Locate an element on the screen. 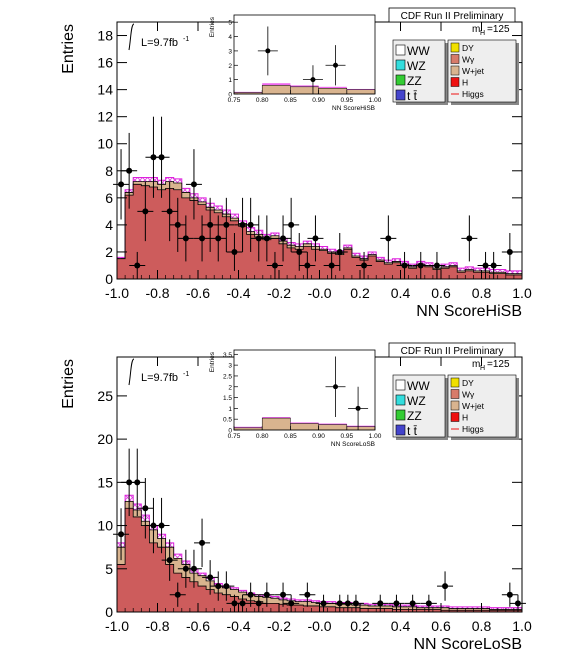 The width and height of the screenshot is (567, 667). y-tick-label: 5 is located at coordinates (109, 569).